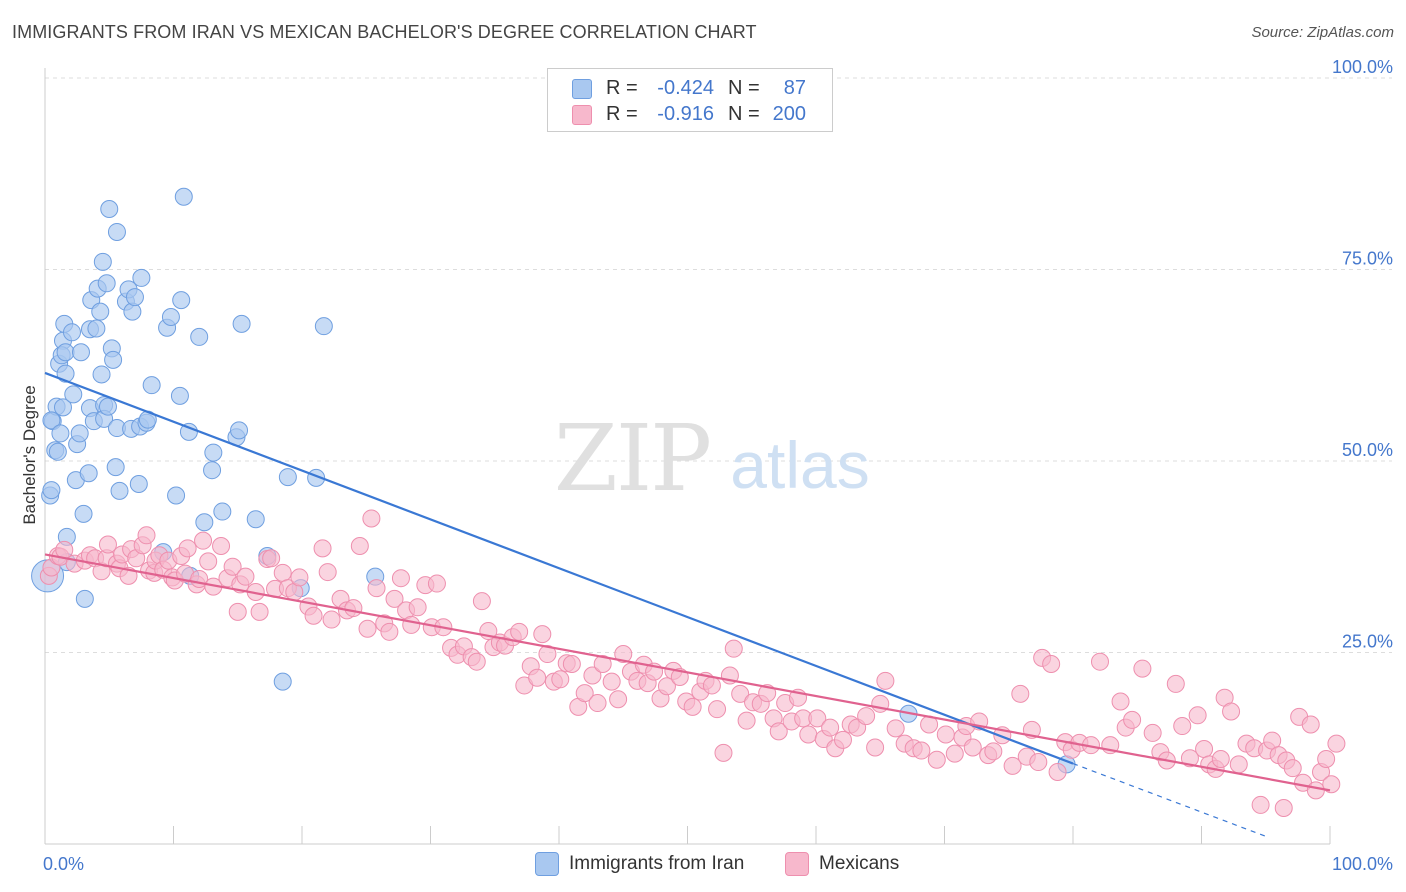  I want to click on watermark-atlas: atlas, so click(799, 465).